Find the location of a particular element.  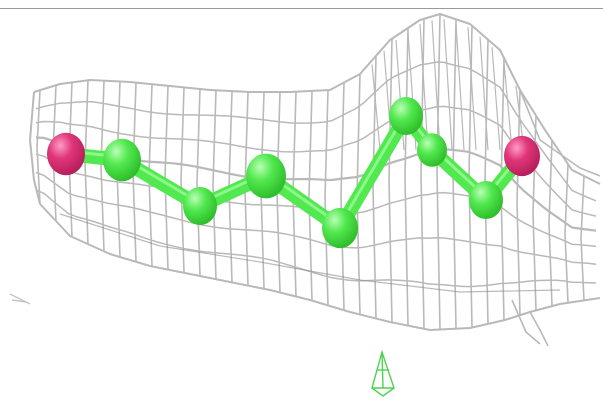

mesh-left-cap is located at coordinates (35, 148).